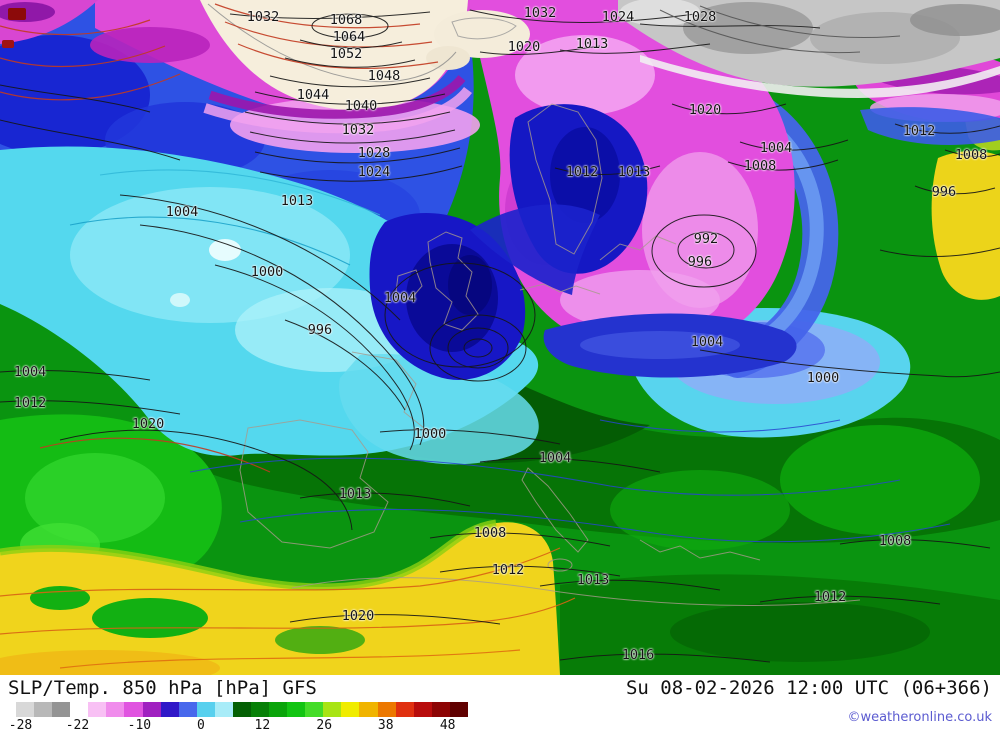 This screenshot has width=1000, height=733. I want to click on legend-tick: -10, so click(139, 725).